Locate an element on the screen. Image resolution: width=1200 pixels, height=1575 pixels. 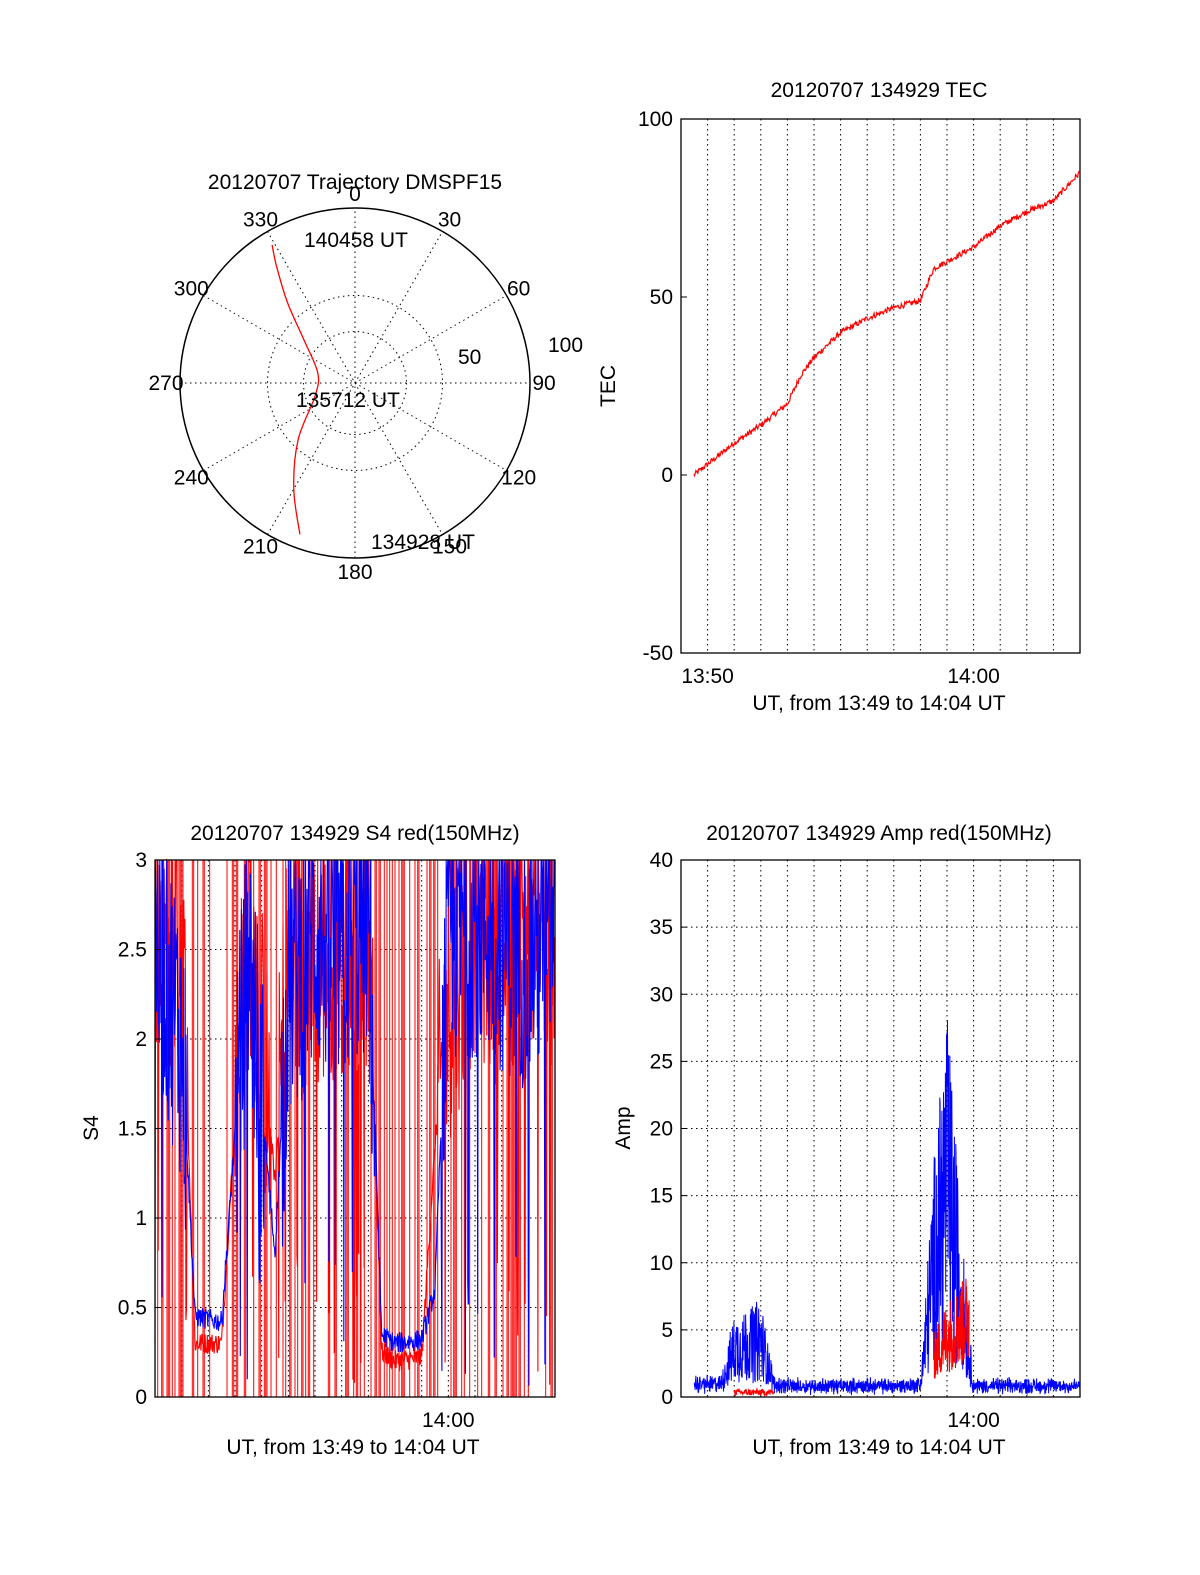
trajectory-angle-label: 120 is located at coordinates (518, 478).